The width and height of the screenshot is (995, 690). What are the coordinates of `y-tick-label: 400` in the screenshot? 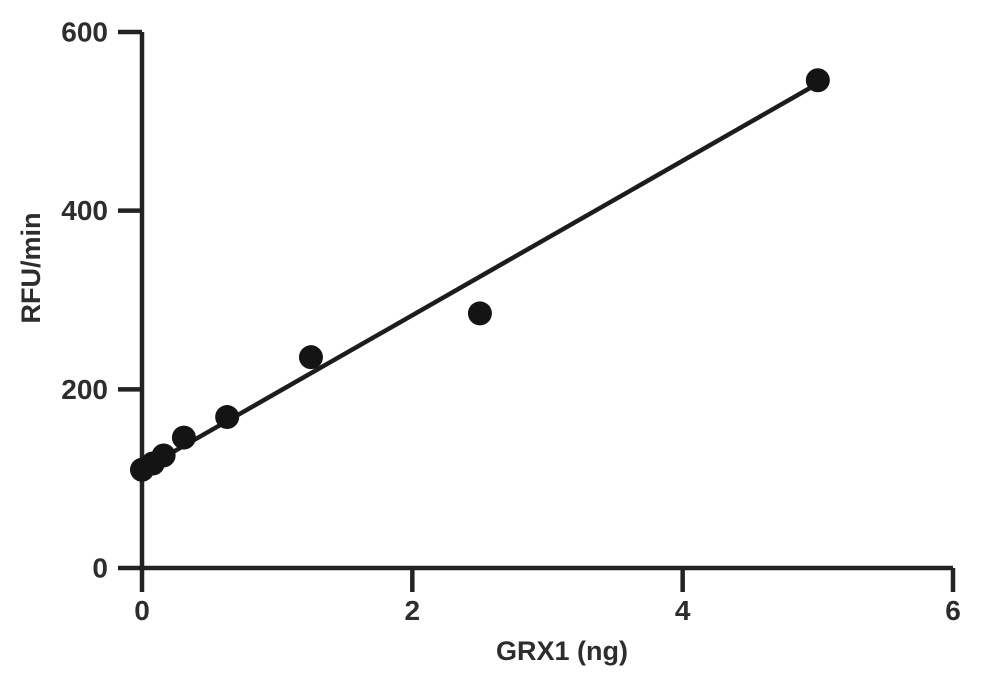 It's located at (84, 210).